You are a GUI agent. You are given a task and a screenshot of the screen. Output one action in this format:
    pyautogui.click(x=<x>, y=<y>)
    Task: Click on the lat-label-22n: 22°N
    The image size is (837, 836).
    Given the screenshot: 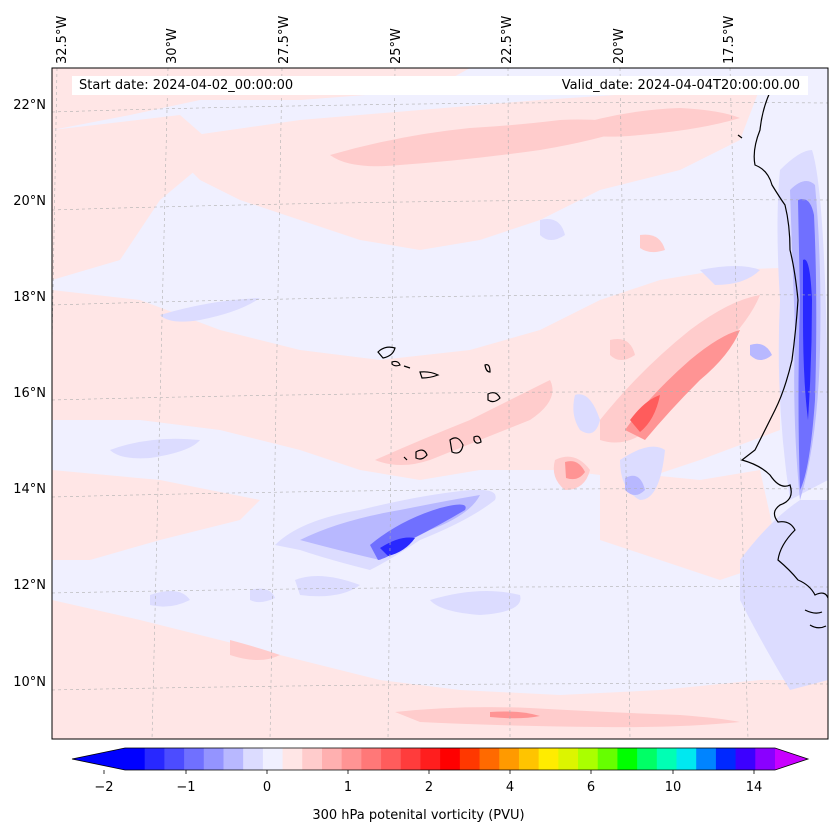 What is the action you would take?
    pyautogui.click(x=29, y=105)
    